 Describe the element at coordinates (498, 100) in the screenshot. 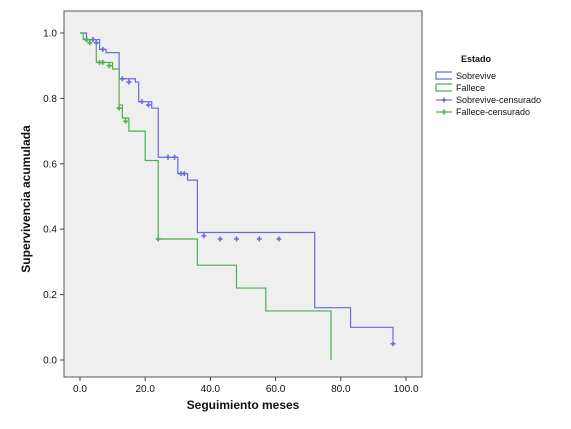

I see `legend-label: Sobrevive-censurado` at that location.